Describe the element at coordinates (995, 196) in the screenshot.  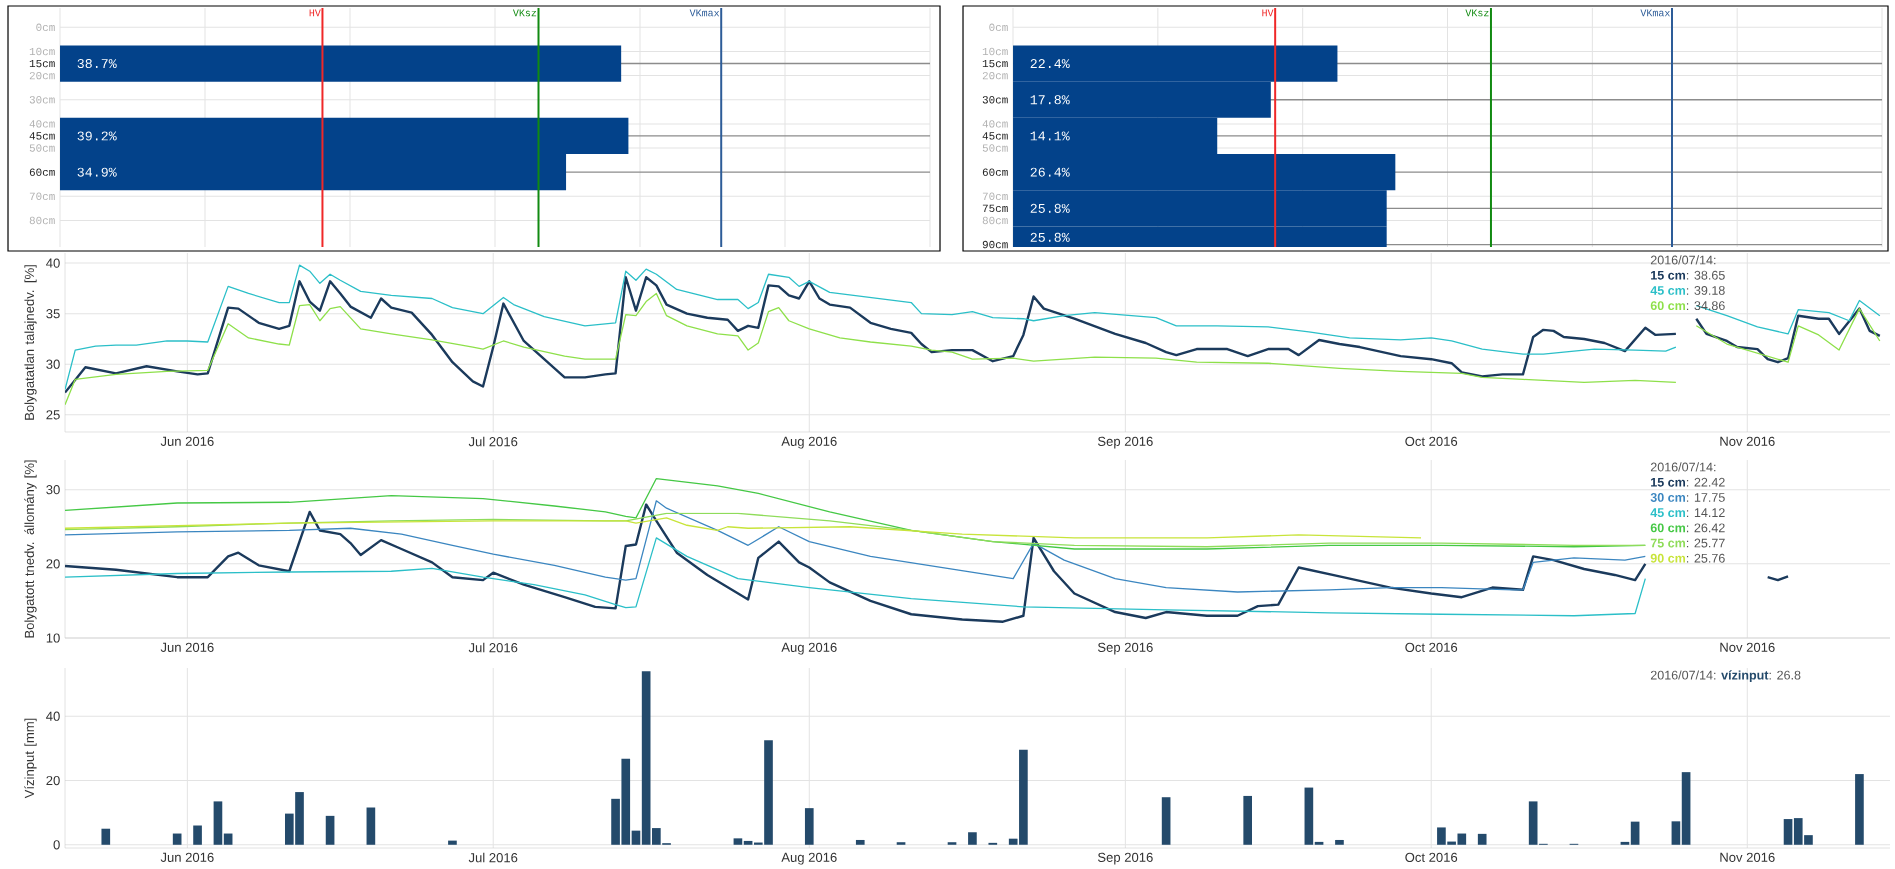
I see `y-tick-label: 70cm` at that location.